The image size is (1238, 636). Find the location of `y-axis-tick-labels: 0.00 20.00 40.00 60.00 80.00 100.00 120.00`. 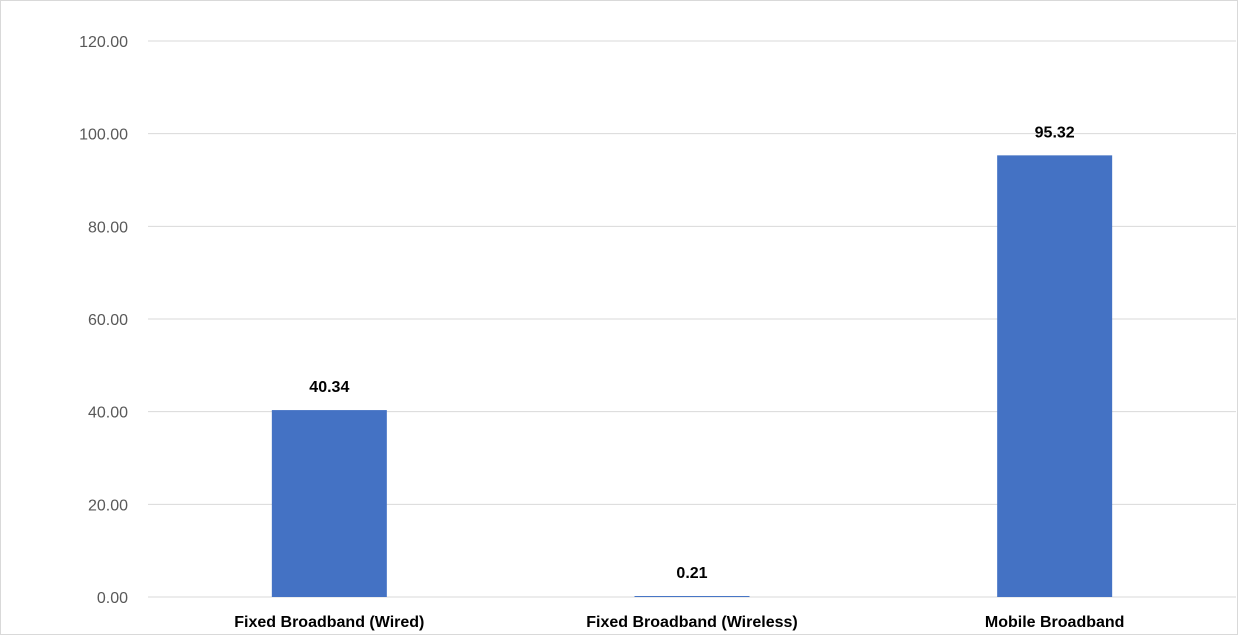

y-axis-tick-labels: 0.00 20.00 40.00 60.00 80.00 100.00 120.00 is located at coordinates (103, 320).